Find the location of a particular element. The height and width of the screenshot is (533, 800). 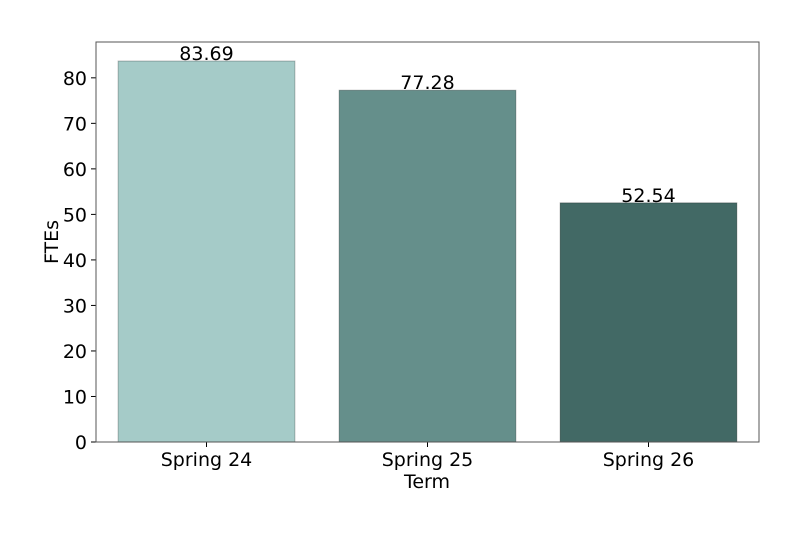

y-tick-label: 60 is located at coordinates (75, 170).